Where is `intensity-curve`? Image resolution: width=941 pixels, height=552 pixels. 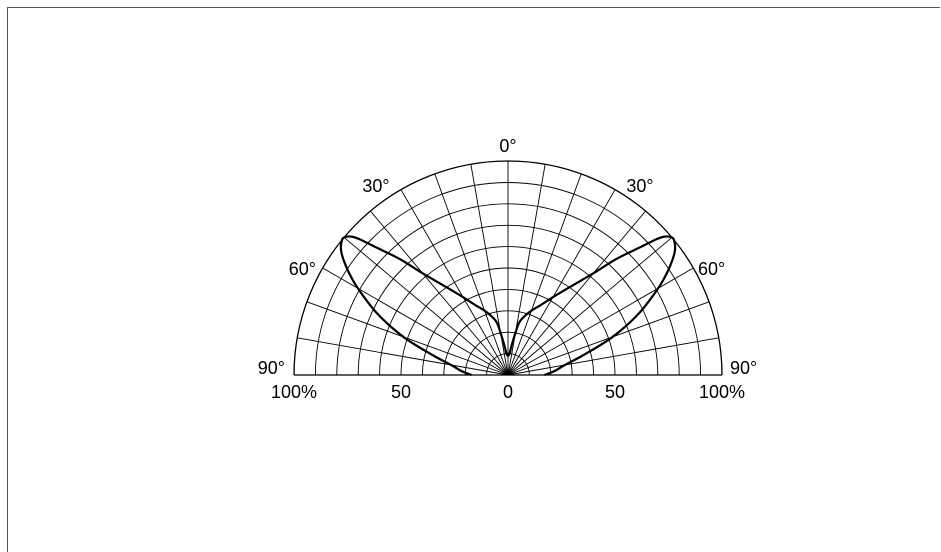
intensity-curve is located at coordinates (508, 306).